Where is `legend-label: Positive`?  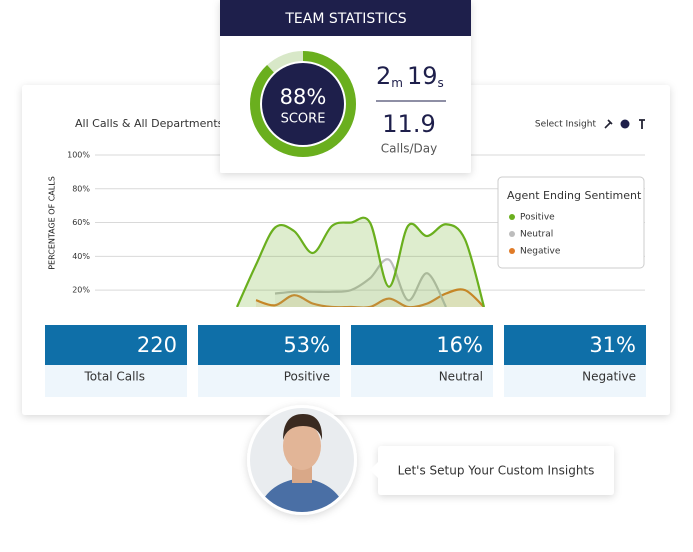 legend-label: Positive is located at coordinates (537, 218).